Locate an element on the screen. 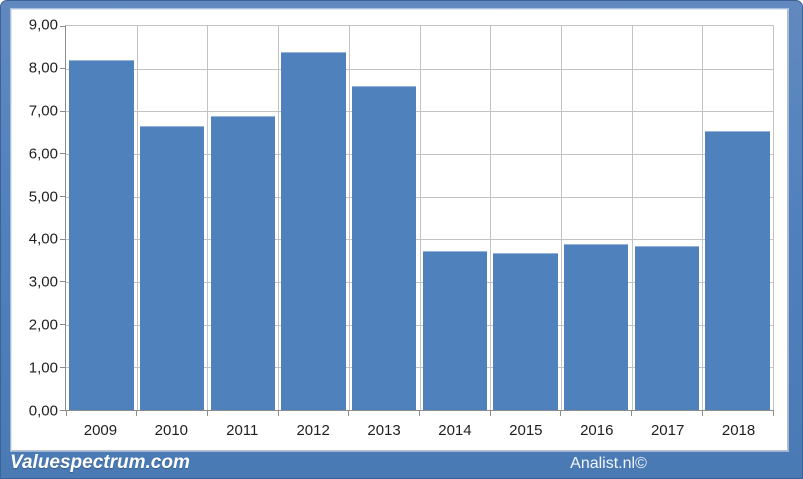 The width and height of the screenshot is (803, 479). bar-2009 is located at coordinates (101, 235).